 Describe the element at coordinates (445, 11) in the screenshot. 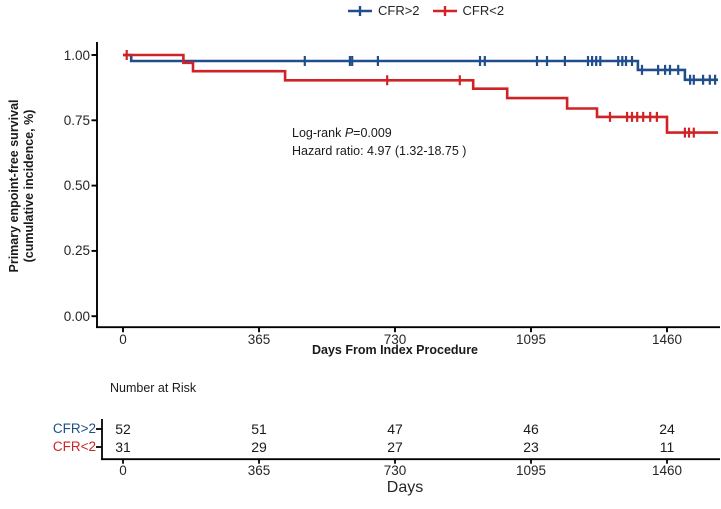

I see `cfr-lt2-marker-icon` at that location.